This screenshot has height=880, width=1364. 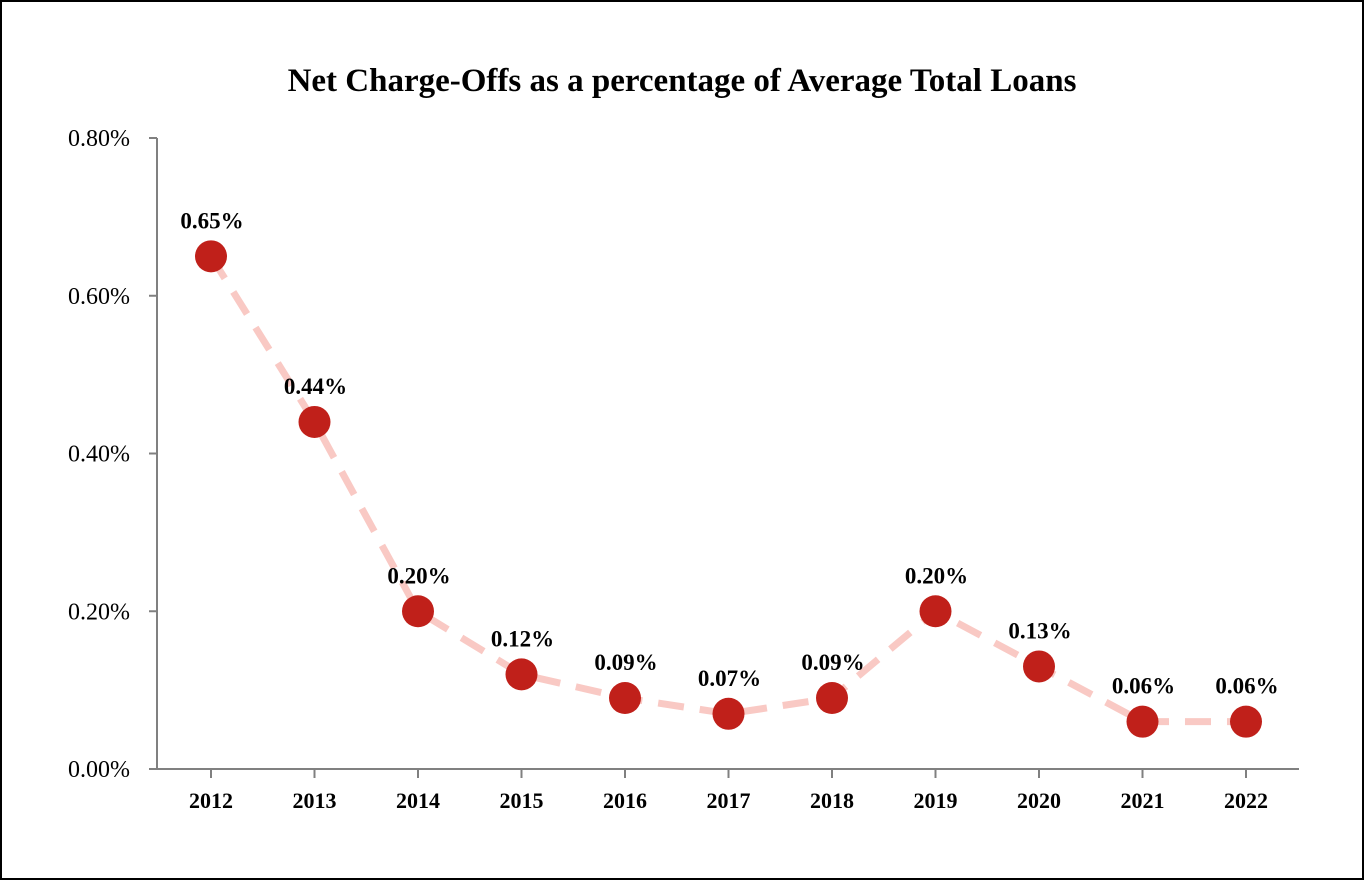 What do you see at coordinates (1039, 630) in the screenshot?
I see `data-label: 0.13%` at bounding box center [1039, 630].